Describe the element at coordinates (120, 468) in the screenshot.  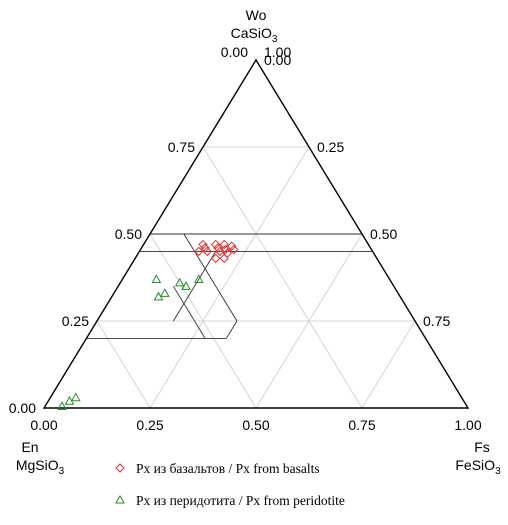
I see `legend-diamond-marker` at that location.